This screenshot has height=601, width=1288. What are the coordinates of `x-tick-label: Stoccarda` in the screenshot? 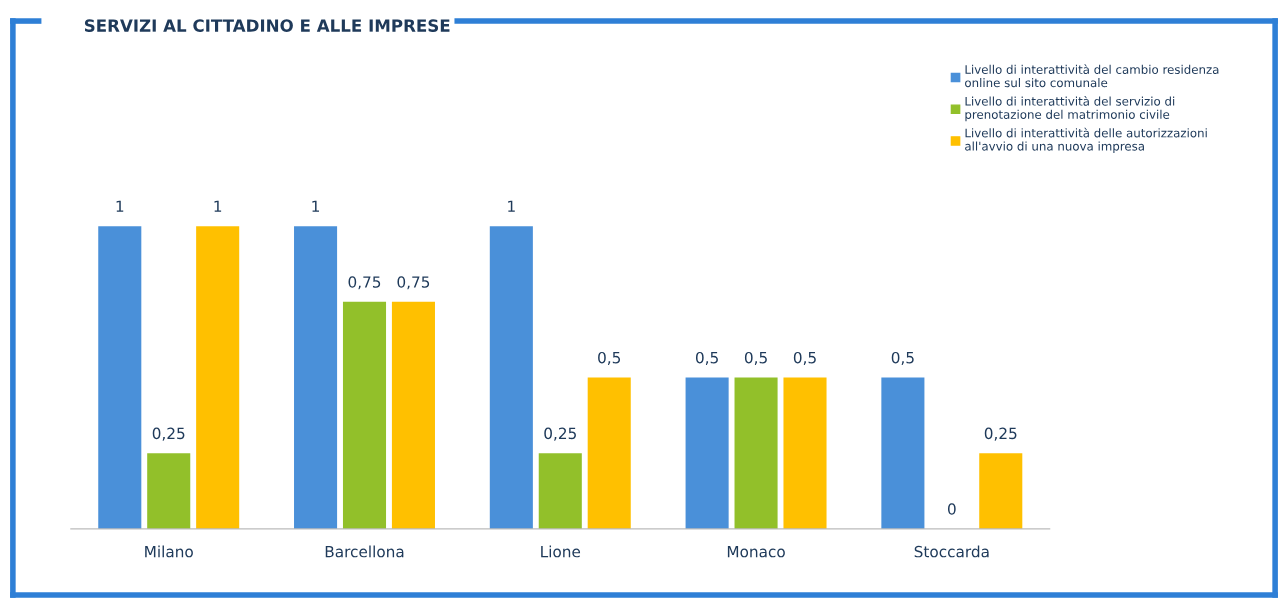 It's located at (951, 551).